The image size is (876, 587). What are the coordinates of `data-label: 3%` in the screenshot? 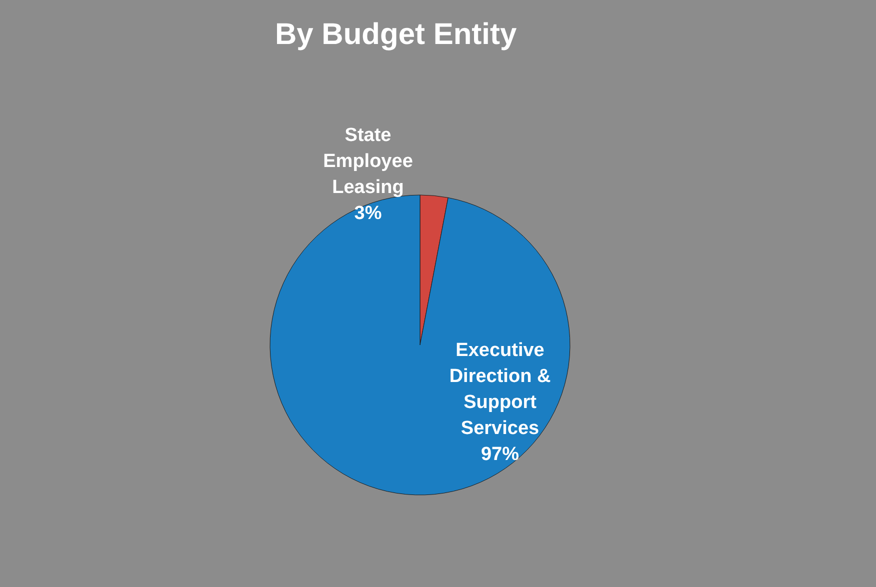 It's located at (368, 213).